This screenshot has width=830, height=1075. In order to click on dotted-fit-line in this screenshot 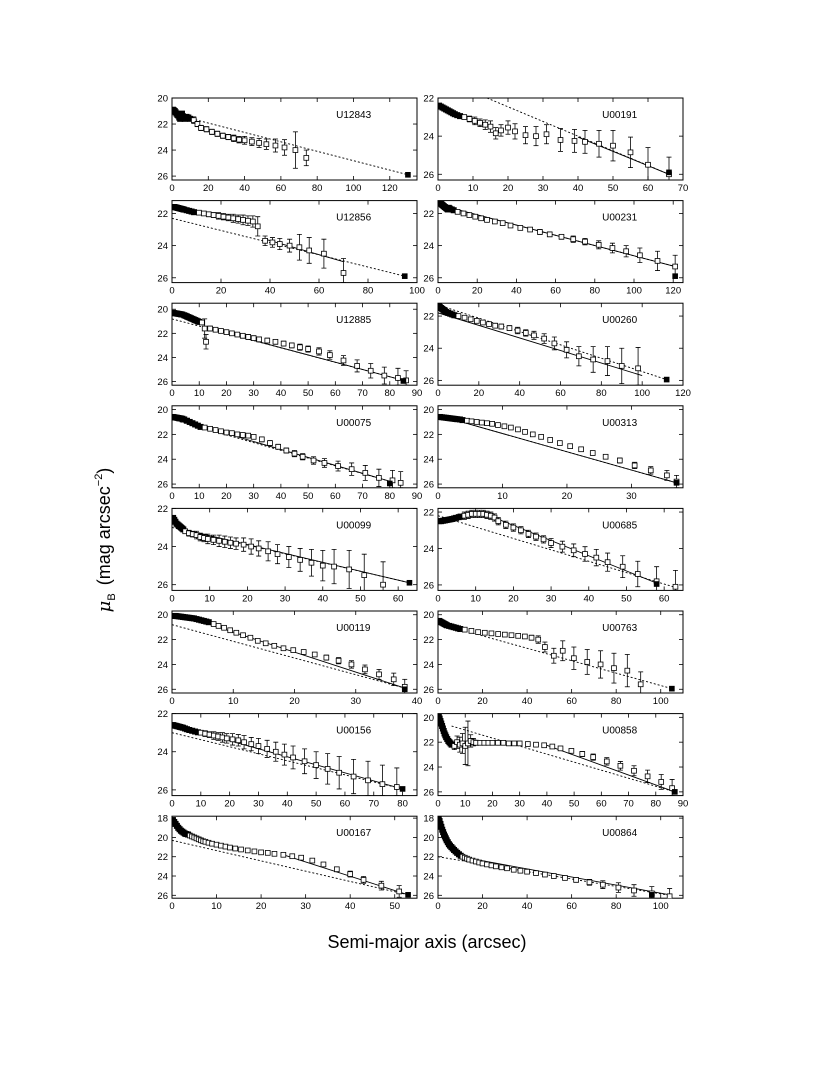, I will do `click(290, 867)`.